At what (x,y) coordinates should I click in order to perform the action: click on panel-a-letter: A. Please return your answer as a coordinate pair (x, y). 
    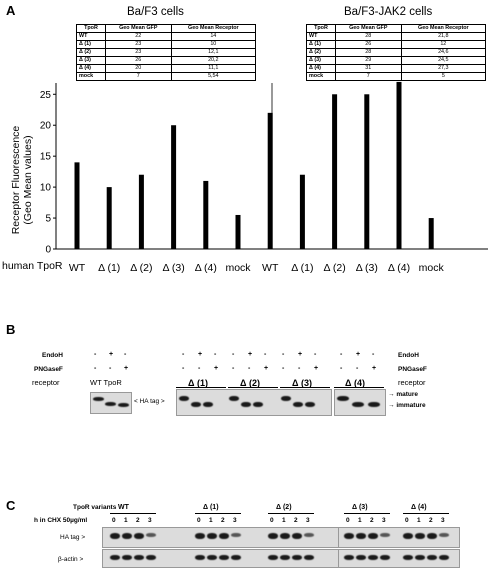
    Looking at the image, I should click on (11, 10).